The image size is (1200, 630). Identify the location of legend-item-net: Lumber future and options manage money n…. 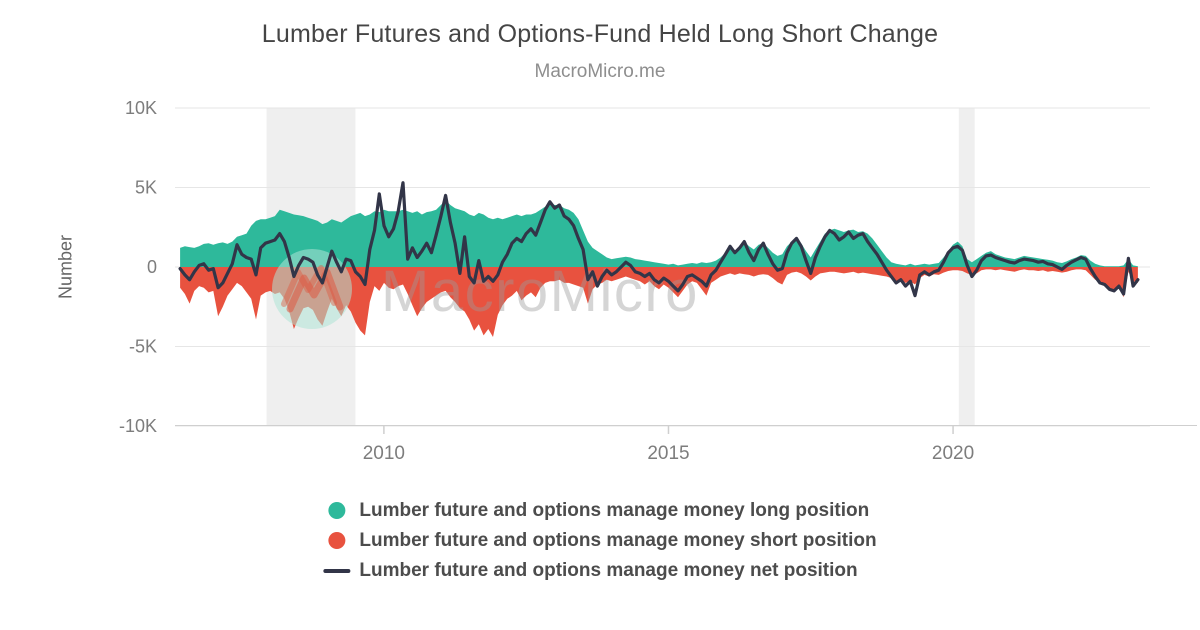
(599, 570).